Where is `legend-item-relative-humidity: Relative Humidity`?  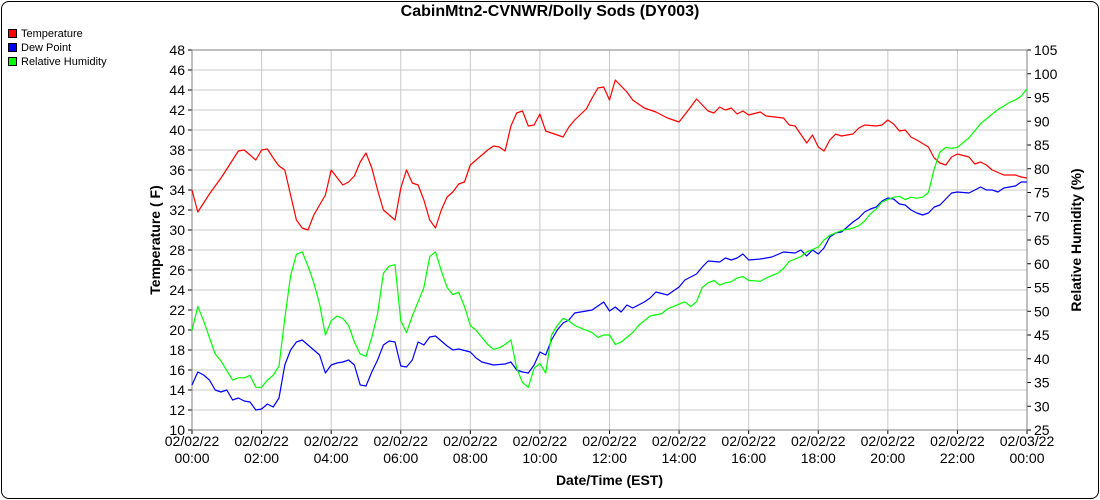 legend-item-relative-humidity: Relative Humidity is located at coordinates (57, 63).